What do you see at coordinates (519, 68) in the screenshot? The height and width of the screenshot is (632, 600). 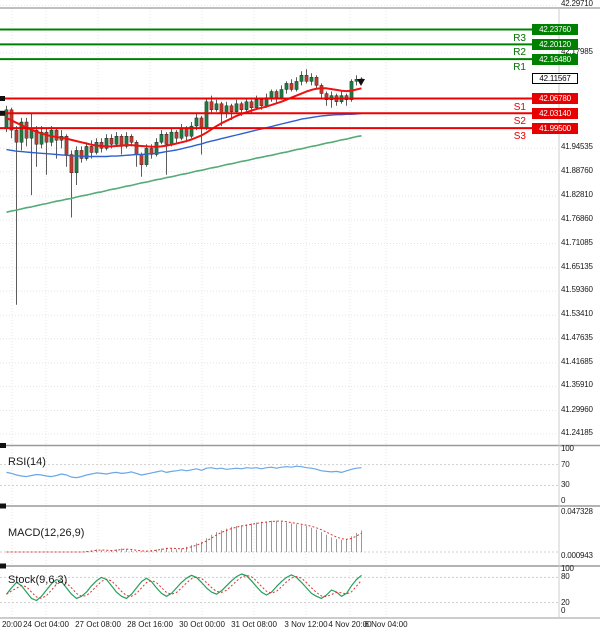 I see `resistance-level-label: R1` at bounding box center [519, 68].